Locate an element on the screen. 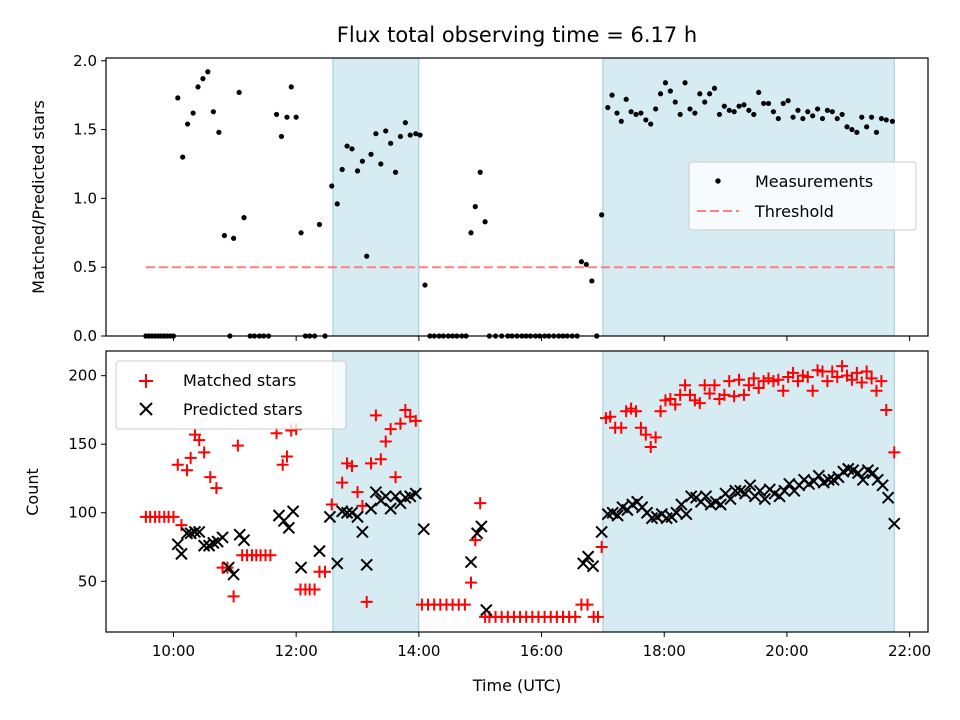 The width and height of the screenshot is (960, 720). y-tick-label: 100 is located at coordinates (82, 513).